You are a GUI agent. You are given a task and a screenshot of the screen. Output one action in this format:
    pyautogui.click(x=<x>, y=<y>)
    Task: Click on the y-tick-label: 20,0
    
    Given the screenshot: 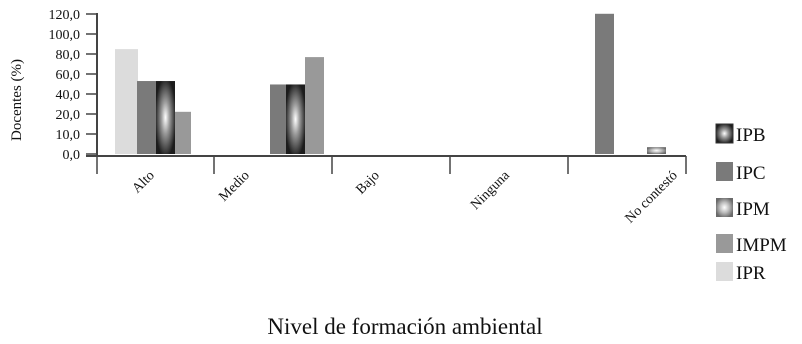 What is the action you would take?
    pyautogui.click(x=68, y=115)
    